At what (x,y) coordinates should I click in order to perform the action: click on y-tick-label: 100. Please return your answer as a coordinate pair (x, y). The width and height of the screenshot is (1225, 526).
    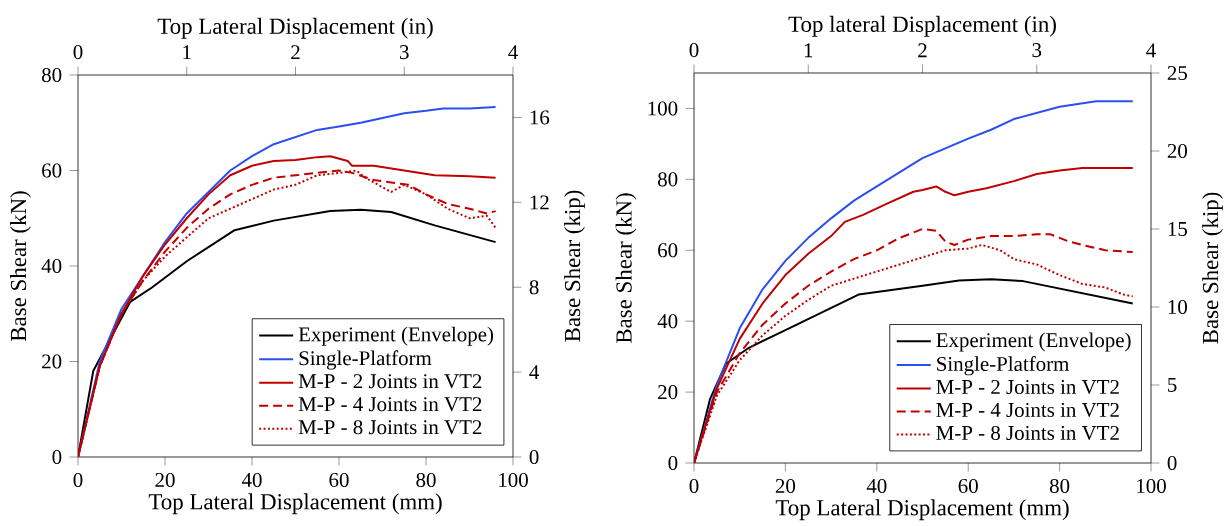
    Looking at the image, I should click on (663, 108).